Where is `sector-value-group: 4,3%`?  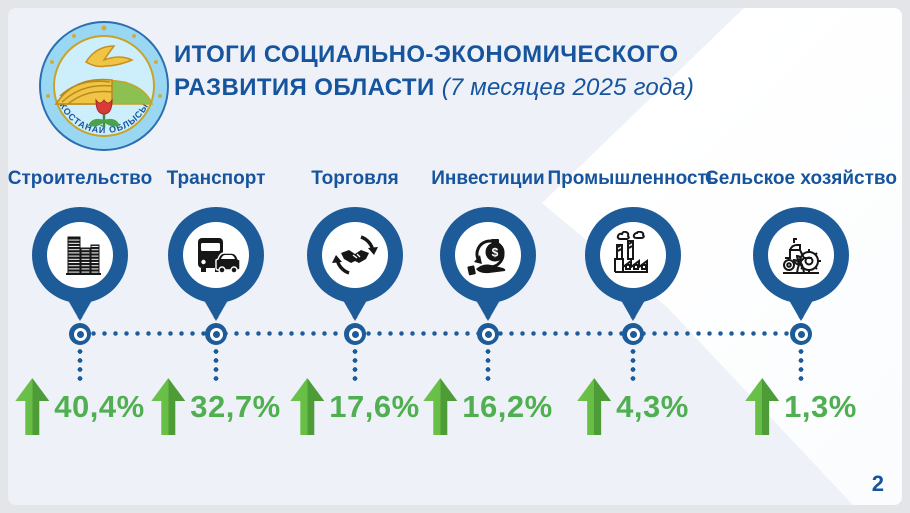
sector-value-group: 4,3% is located at coordinates (633, 406).